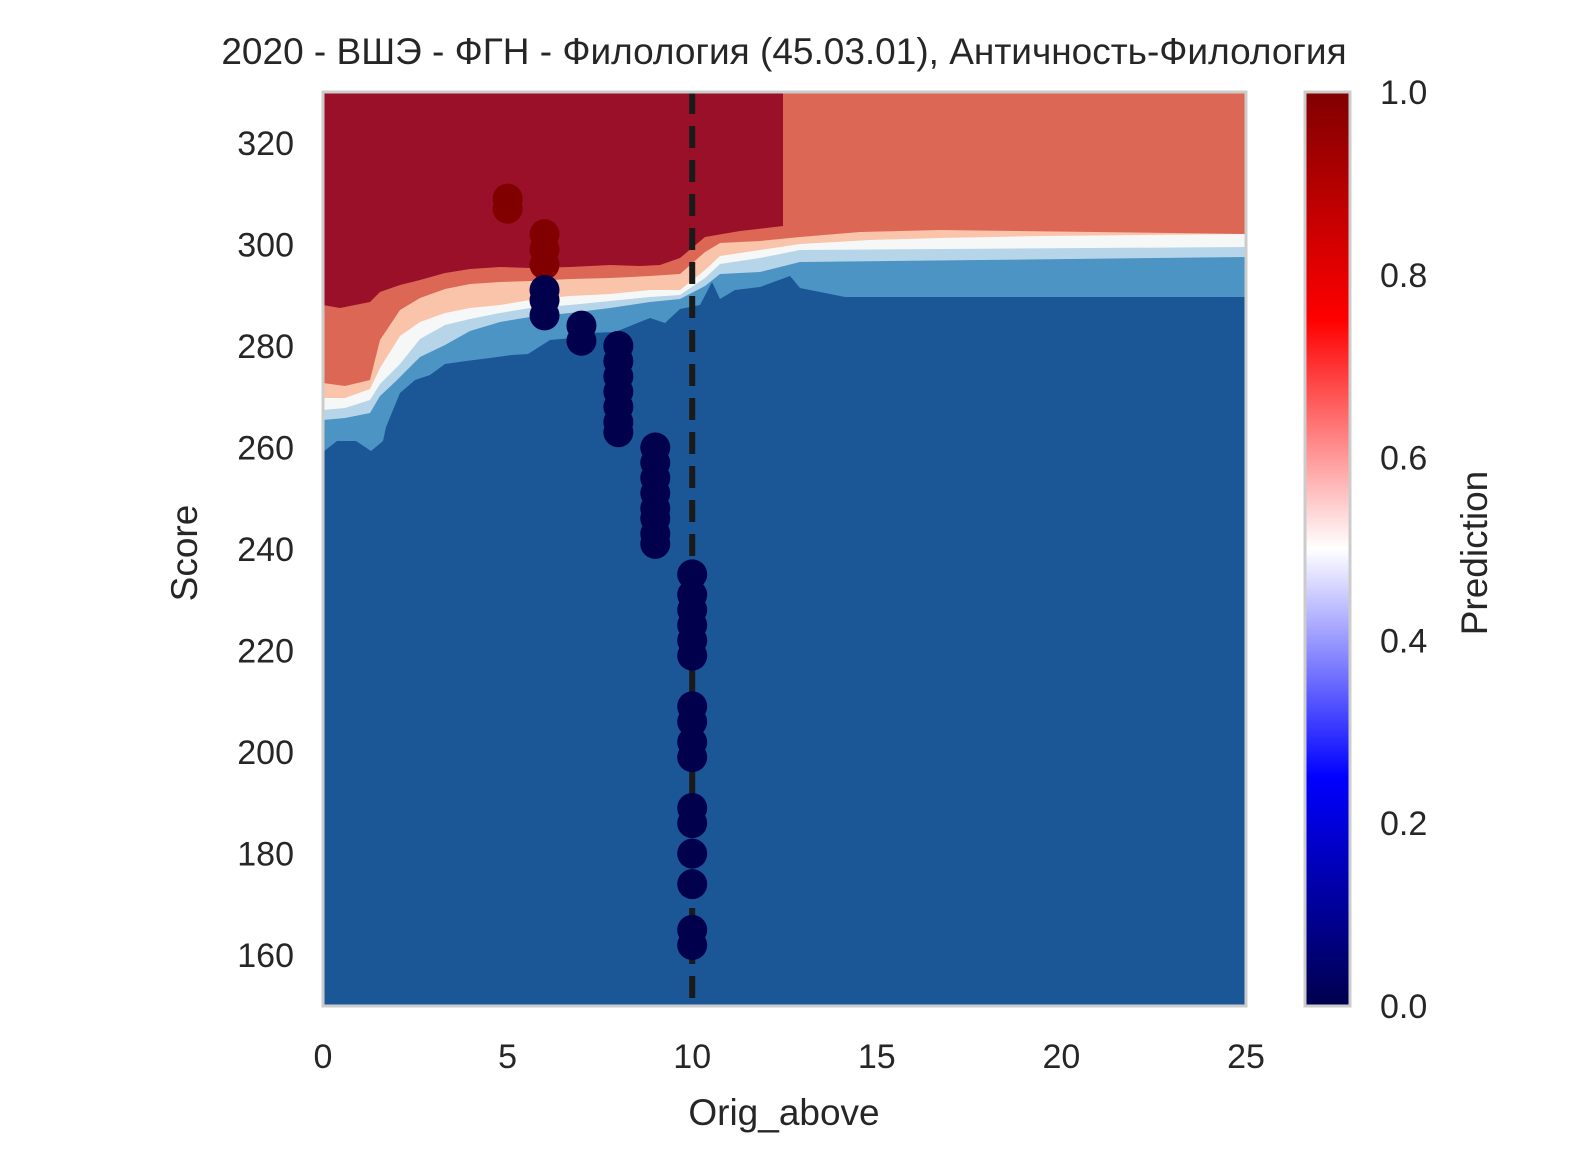 Image resolution: width=1580 pixels, height=1173 pixels. I want to click on x-tick-label: 25, so click(1246, 1057).